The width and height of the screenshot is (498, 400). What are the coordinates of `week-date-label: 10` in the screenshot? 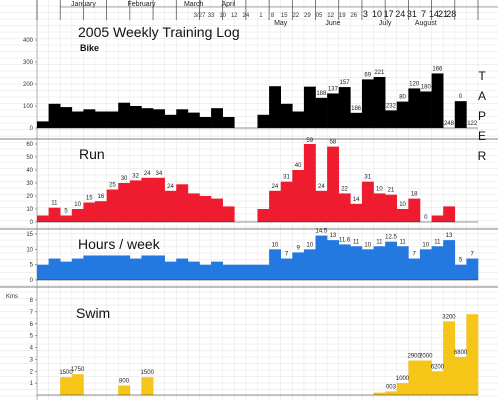 It's located at (377, 14).